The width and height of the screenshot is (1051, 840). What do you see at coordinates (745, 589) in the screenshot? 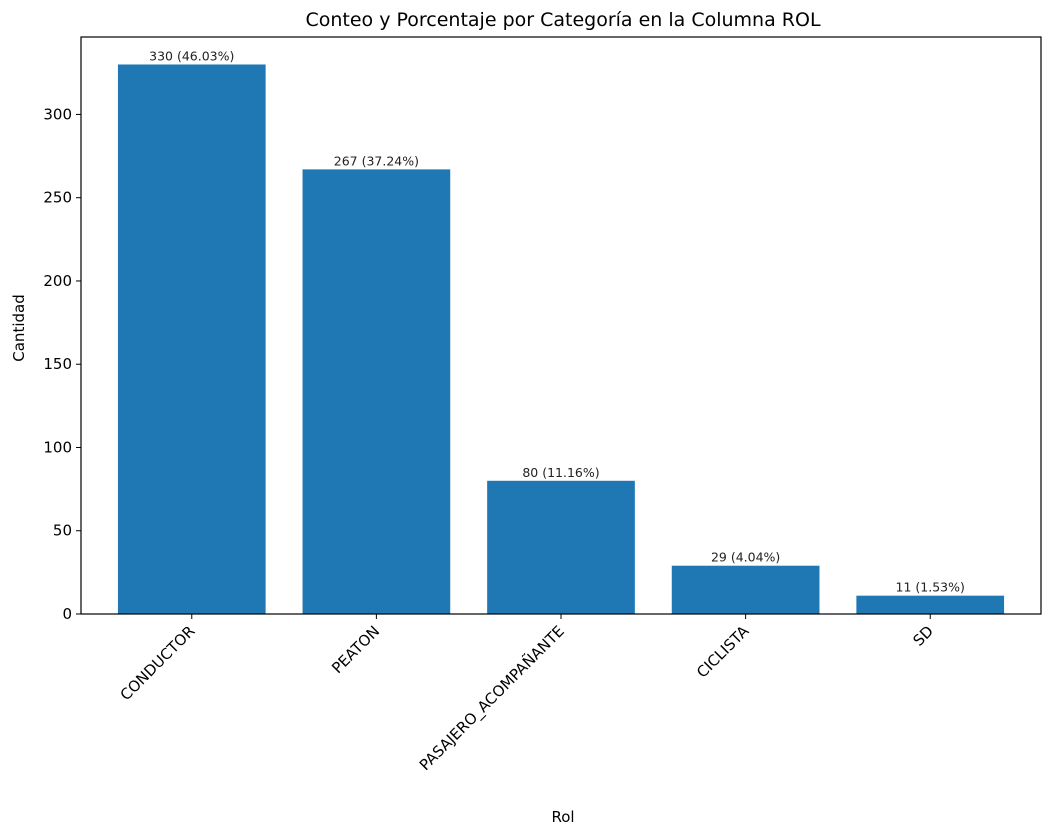
I see `bar-ciclista` at bounding box center [745, 589].